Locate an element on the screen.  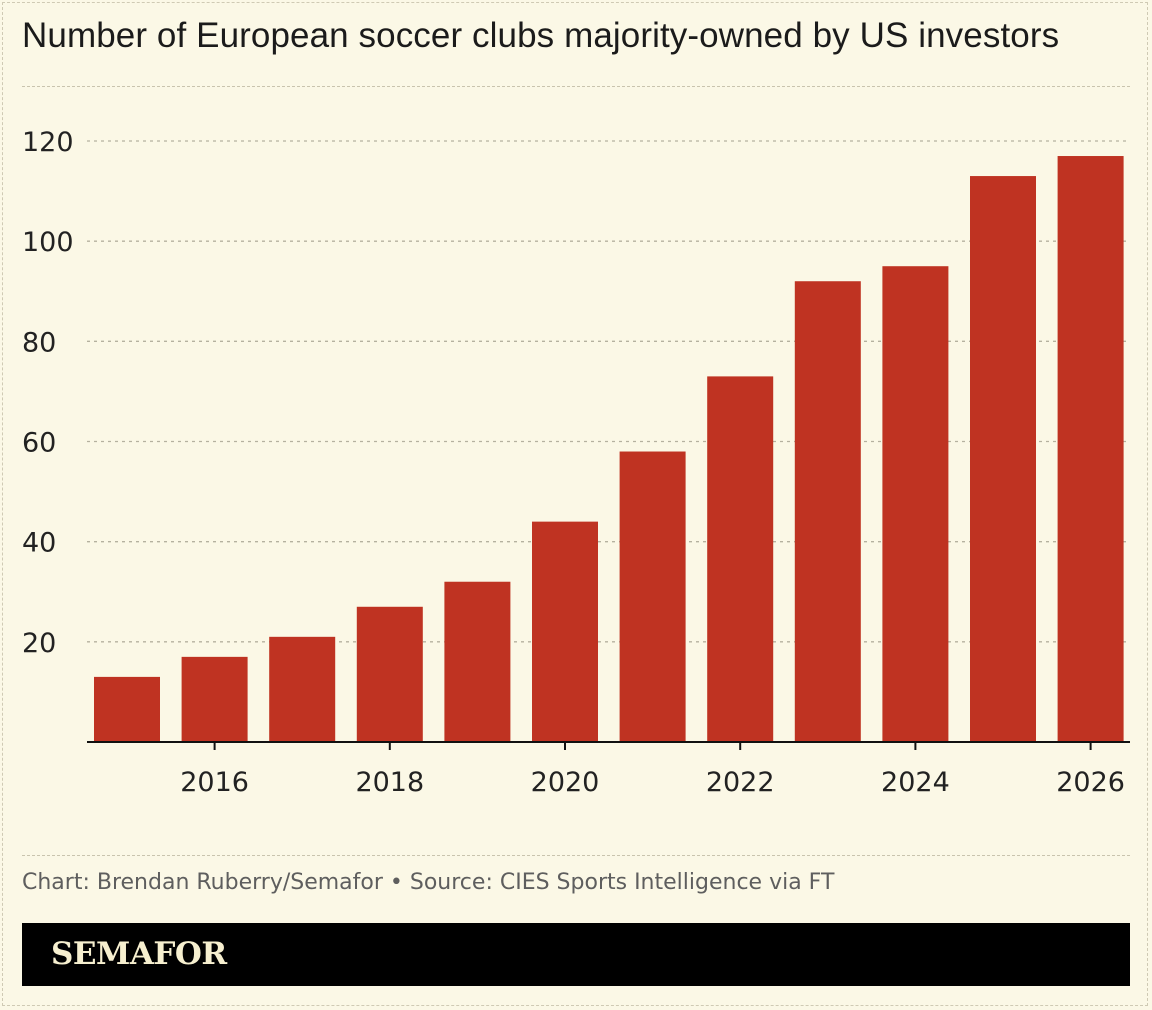
bar-2021 is located at coordinates (652, 596).